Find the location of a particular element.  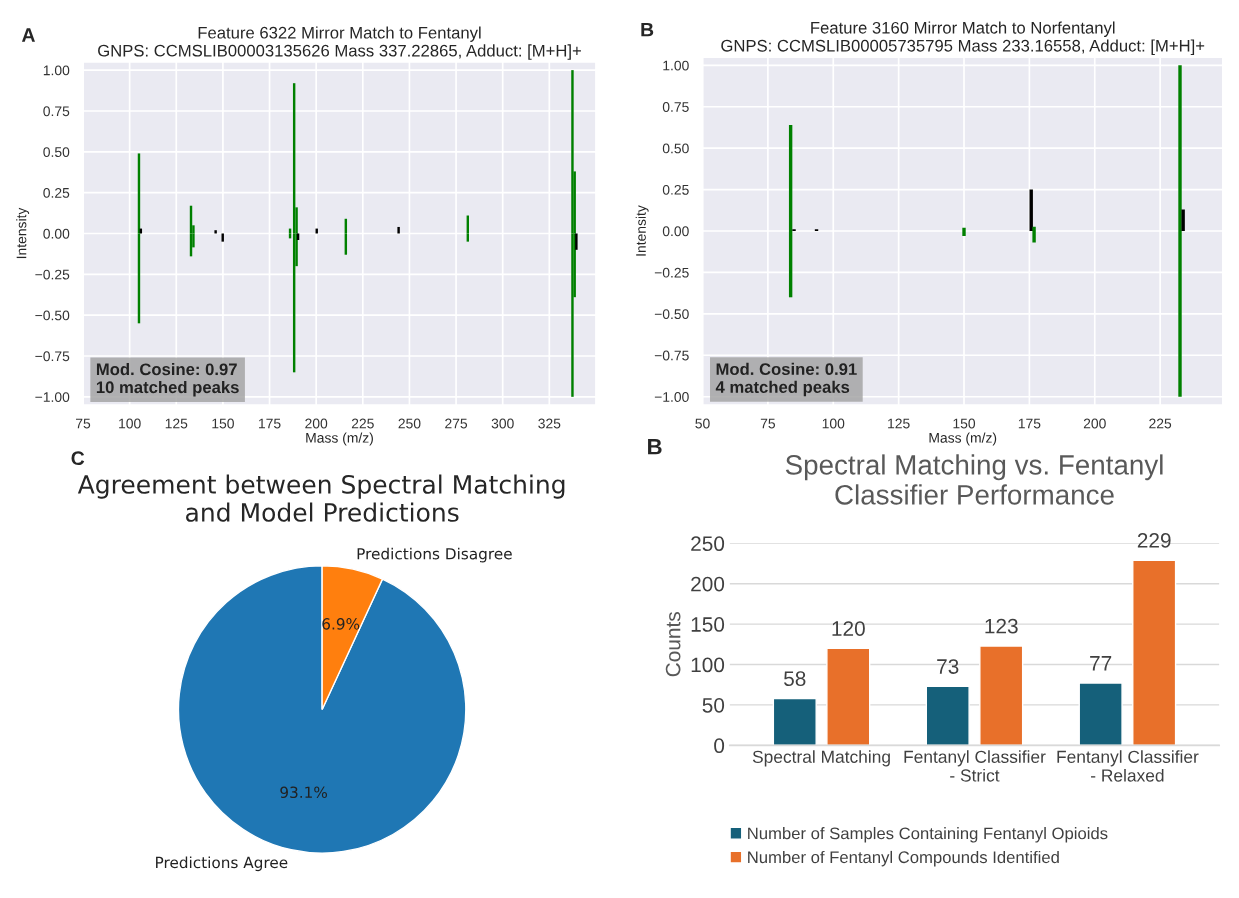

x-tick-label: Fentanyl Classifier - Strict is located at coordinates (975, 766).